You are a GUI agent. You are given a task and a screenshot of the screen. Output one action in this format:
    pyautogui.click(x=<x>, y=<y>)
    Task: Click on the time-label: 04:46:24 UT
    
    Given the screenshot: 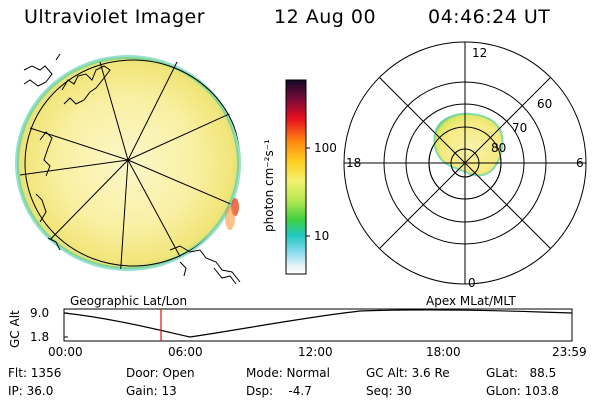 What is the action you would take?
    pyautogui.click(x=489, y=17)
    